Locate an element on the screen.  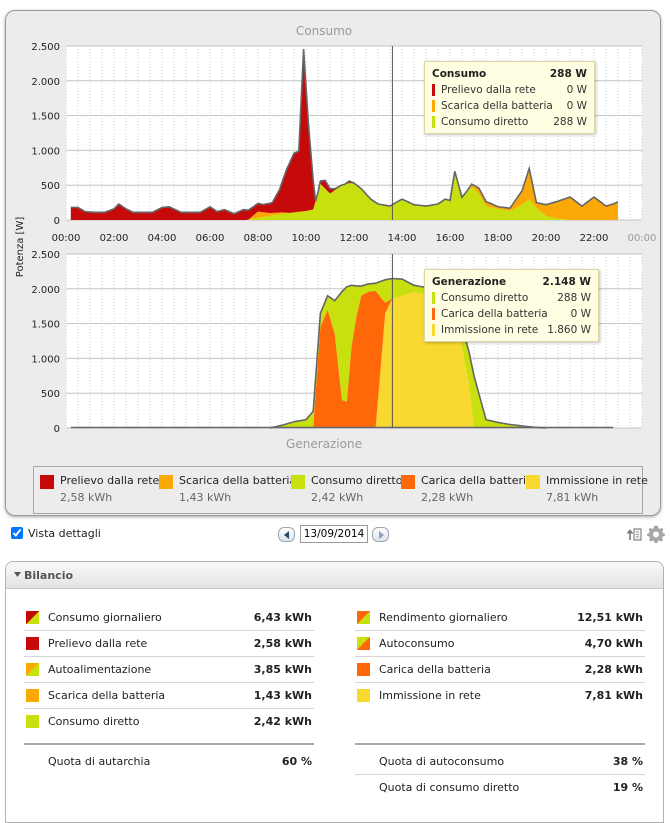
tooltip-row-label: Consumo diretto is located at coordinates (485, 298).